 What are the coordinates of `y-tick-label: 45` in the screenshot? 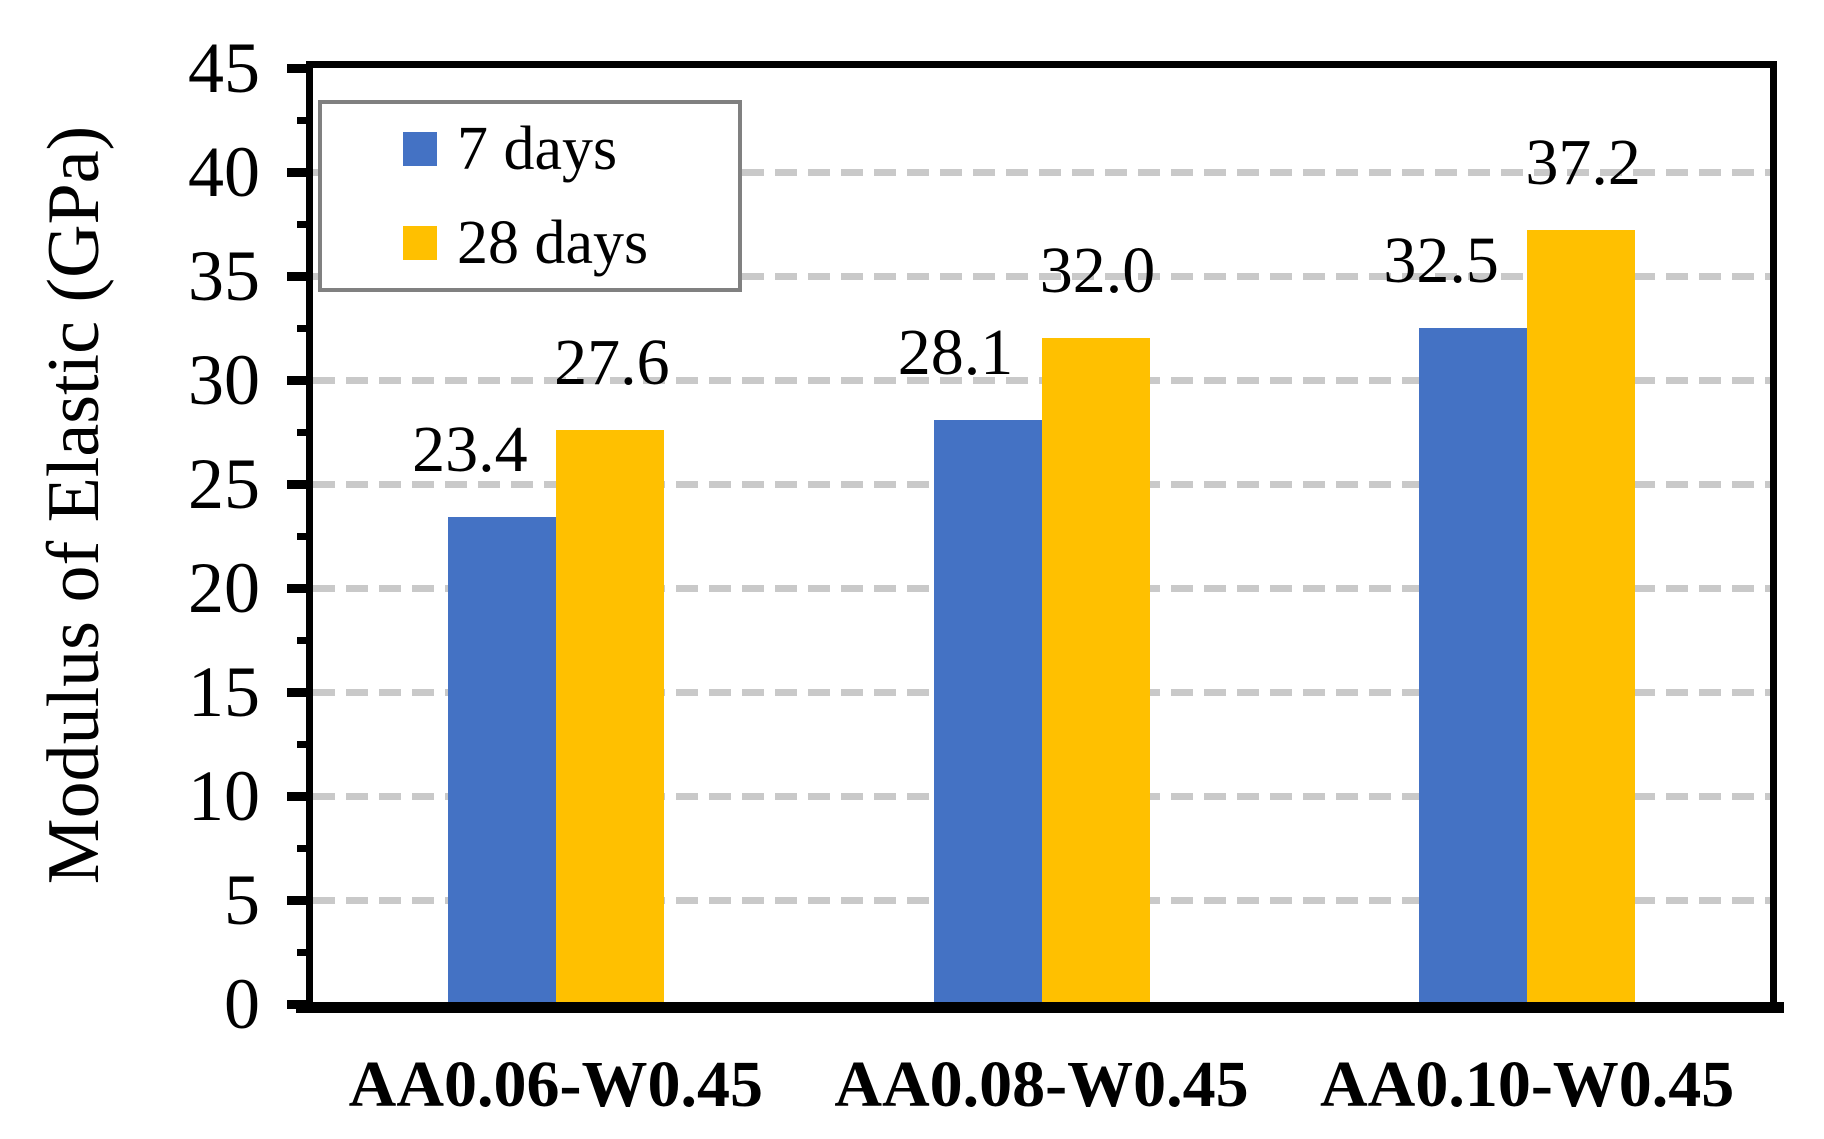 It's located at (224, 68).